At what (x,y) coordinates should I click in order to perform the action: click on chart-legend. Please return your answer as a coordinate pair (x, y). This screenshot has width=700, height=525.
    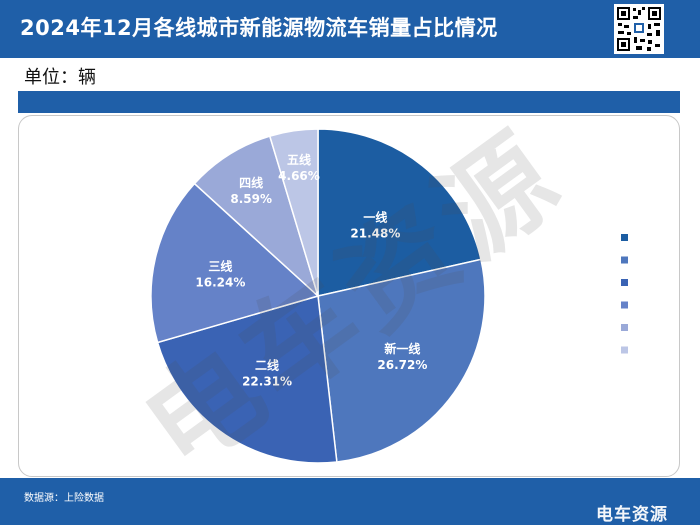
    Looking at the image, I should click on (624, 294).